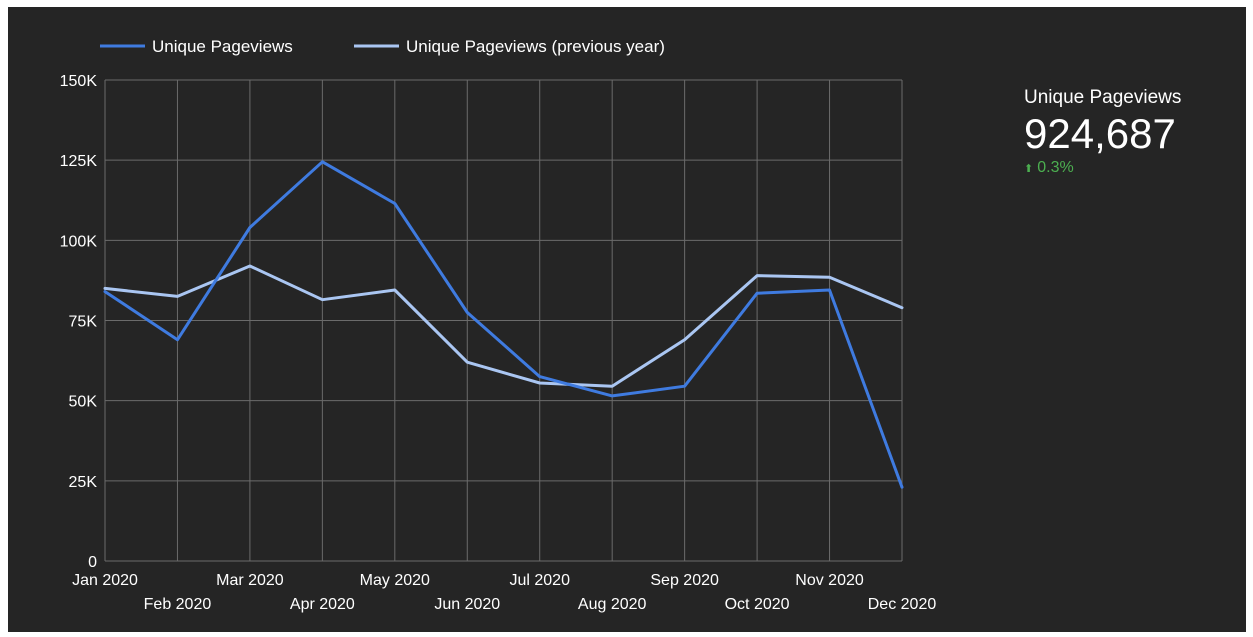 The image size is (1253, 637). What do you see at coordinates (757, 604) in the screenshot?
I see `x-tick-label: Oct 2020` at bounding box center [757, 604].